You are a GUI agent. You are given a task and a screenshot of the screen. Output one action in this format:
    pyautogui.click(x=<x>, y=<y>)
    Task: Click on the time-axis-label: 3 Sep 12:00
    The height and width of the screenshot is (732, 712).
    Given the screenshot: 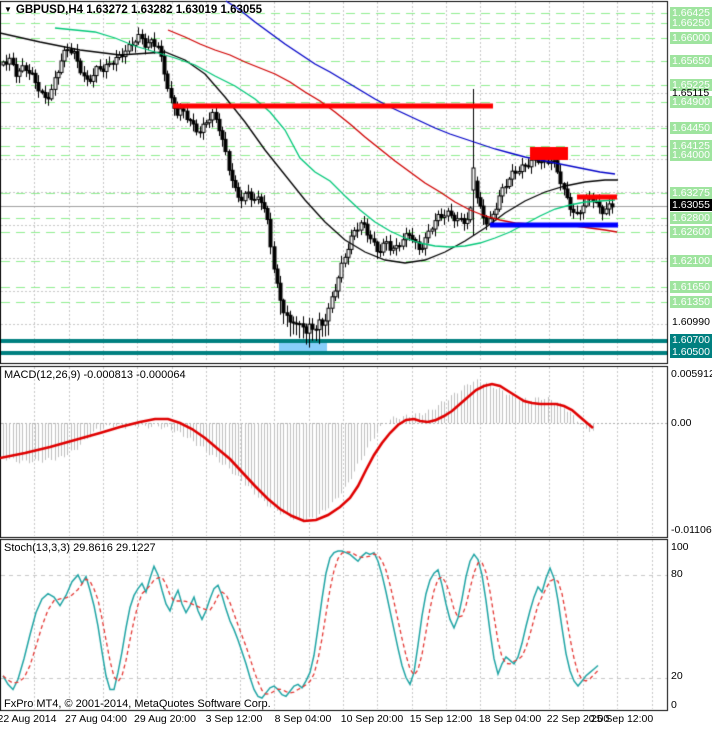 What is the action you would take?
    pyautogui.click(x=234, y=719)
    